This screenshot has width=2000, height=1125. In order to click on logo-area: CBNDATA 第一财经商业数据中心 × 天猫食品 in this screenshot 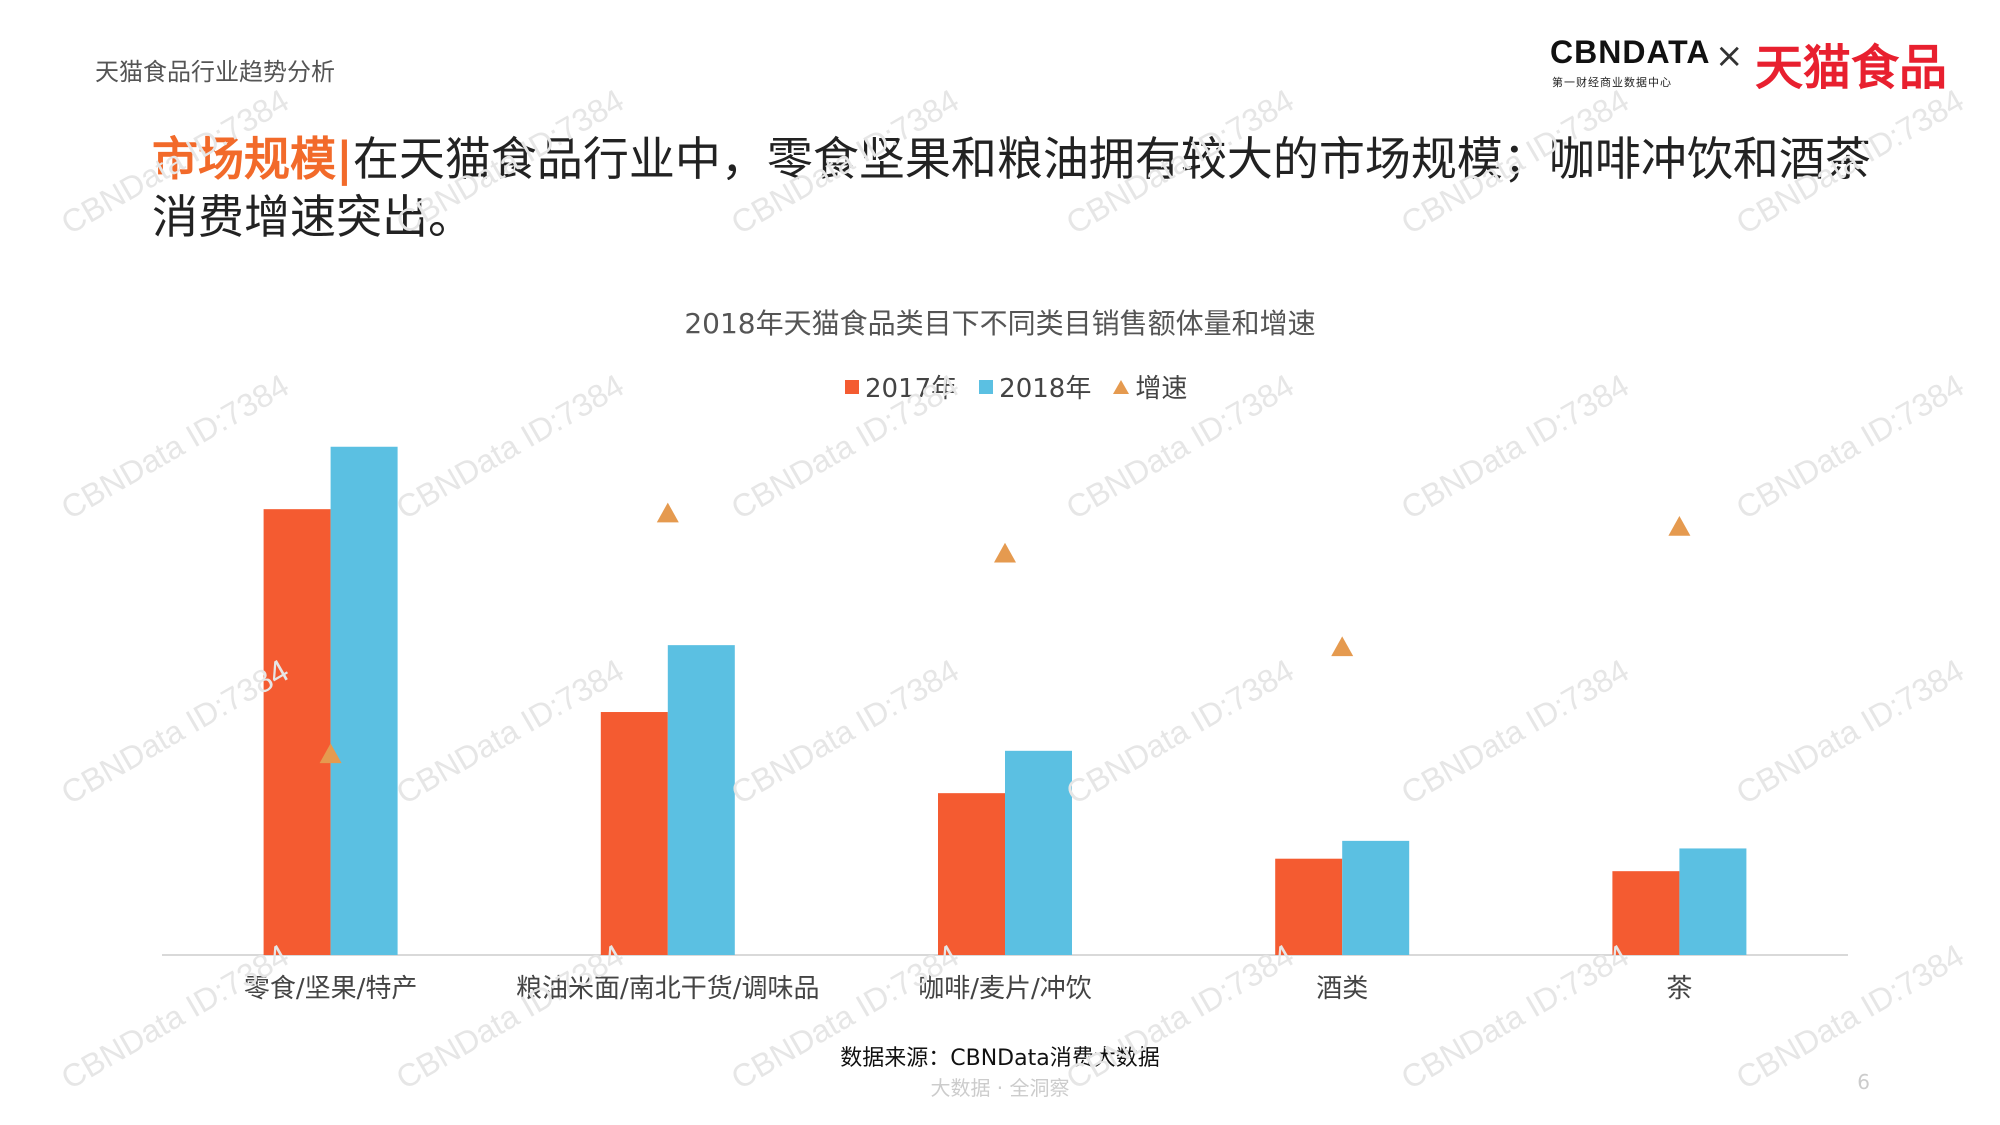, I will do `click(1760, 63)`.